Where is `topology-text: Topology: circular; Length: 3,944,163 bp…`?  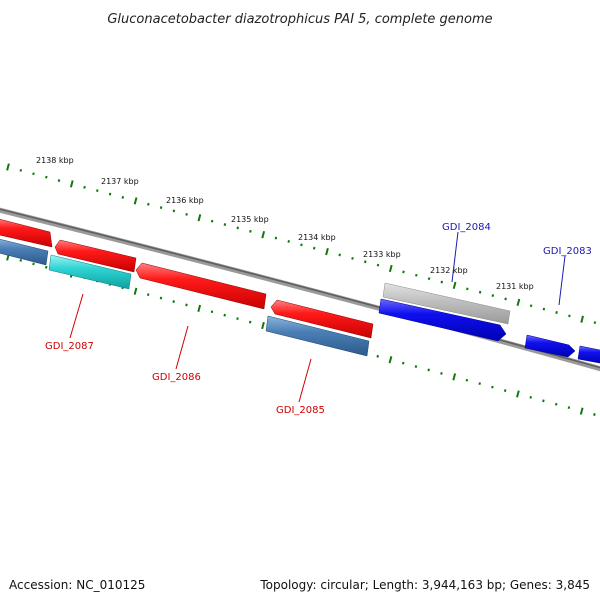 topology-text: Topology: circular; Length: 3,944,163 bp… is located at coordinates (425, 585).